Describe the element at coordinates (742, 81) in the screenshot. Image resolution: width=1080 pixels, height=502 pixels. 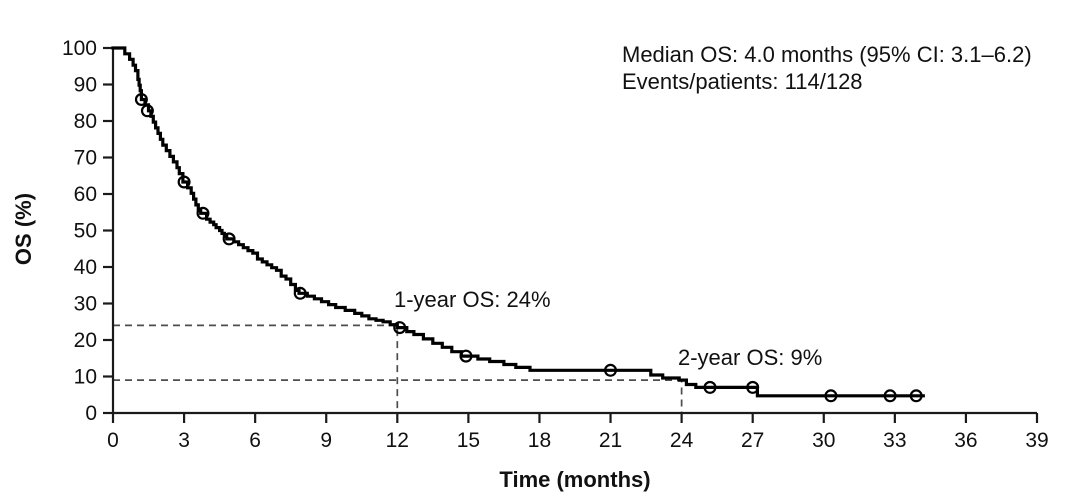
I see `stats-events-patients-text: Events/patients: 114/128` at that location.